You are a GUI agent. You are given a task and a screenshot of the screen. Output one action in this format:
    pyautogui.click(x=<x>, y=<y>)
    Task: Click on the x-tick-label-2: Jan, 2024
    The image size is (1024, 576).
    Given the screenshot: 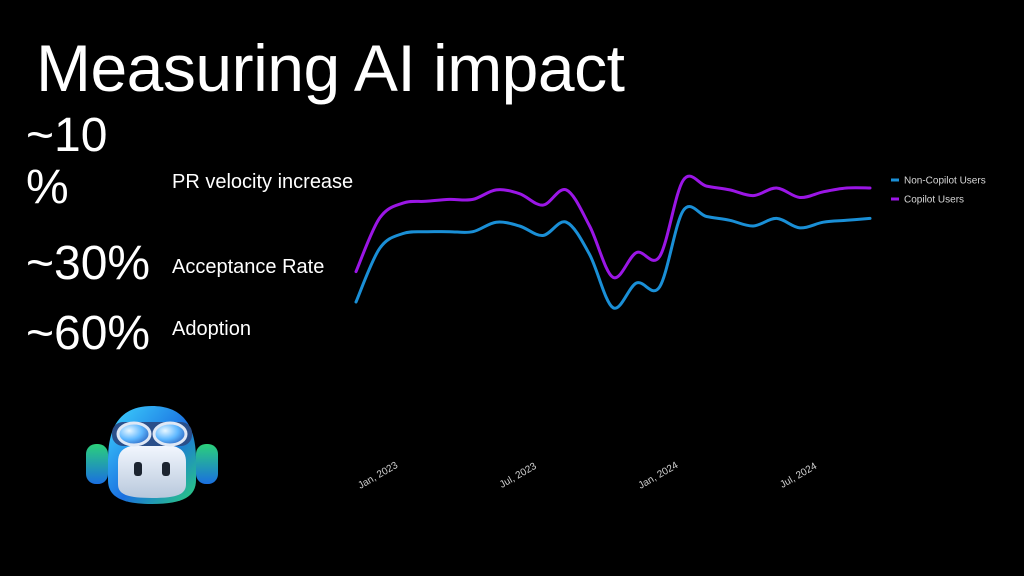 What is the action you would take?
    pyautogui.click(x=659, y=476)
    